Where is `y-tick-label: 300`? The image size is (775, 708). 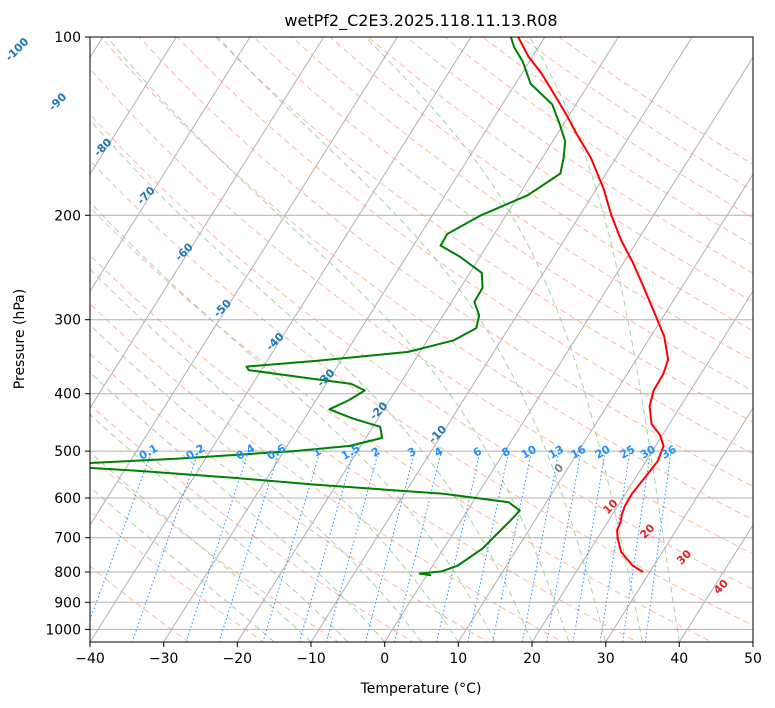
y-tick-label: 300 is located at coordinates (67, 321).